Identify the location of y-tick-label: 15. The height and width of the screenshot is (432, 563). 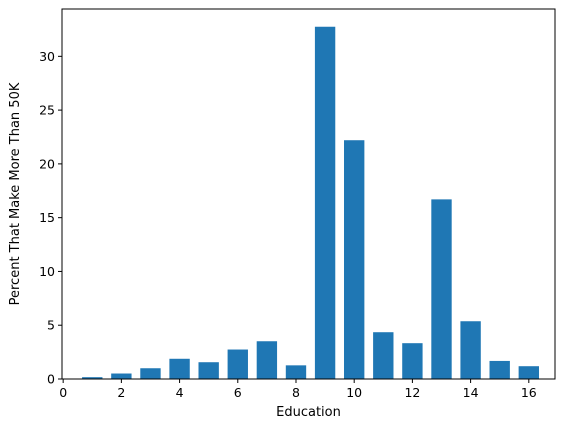
(47, 217).